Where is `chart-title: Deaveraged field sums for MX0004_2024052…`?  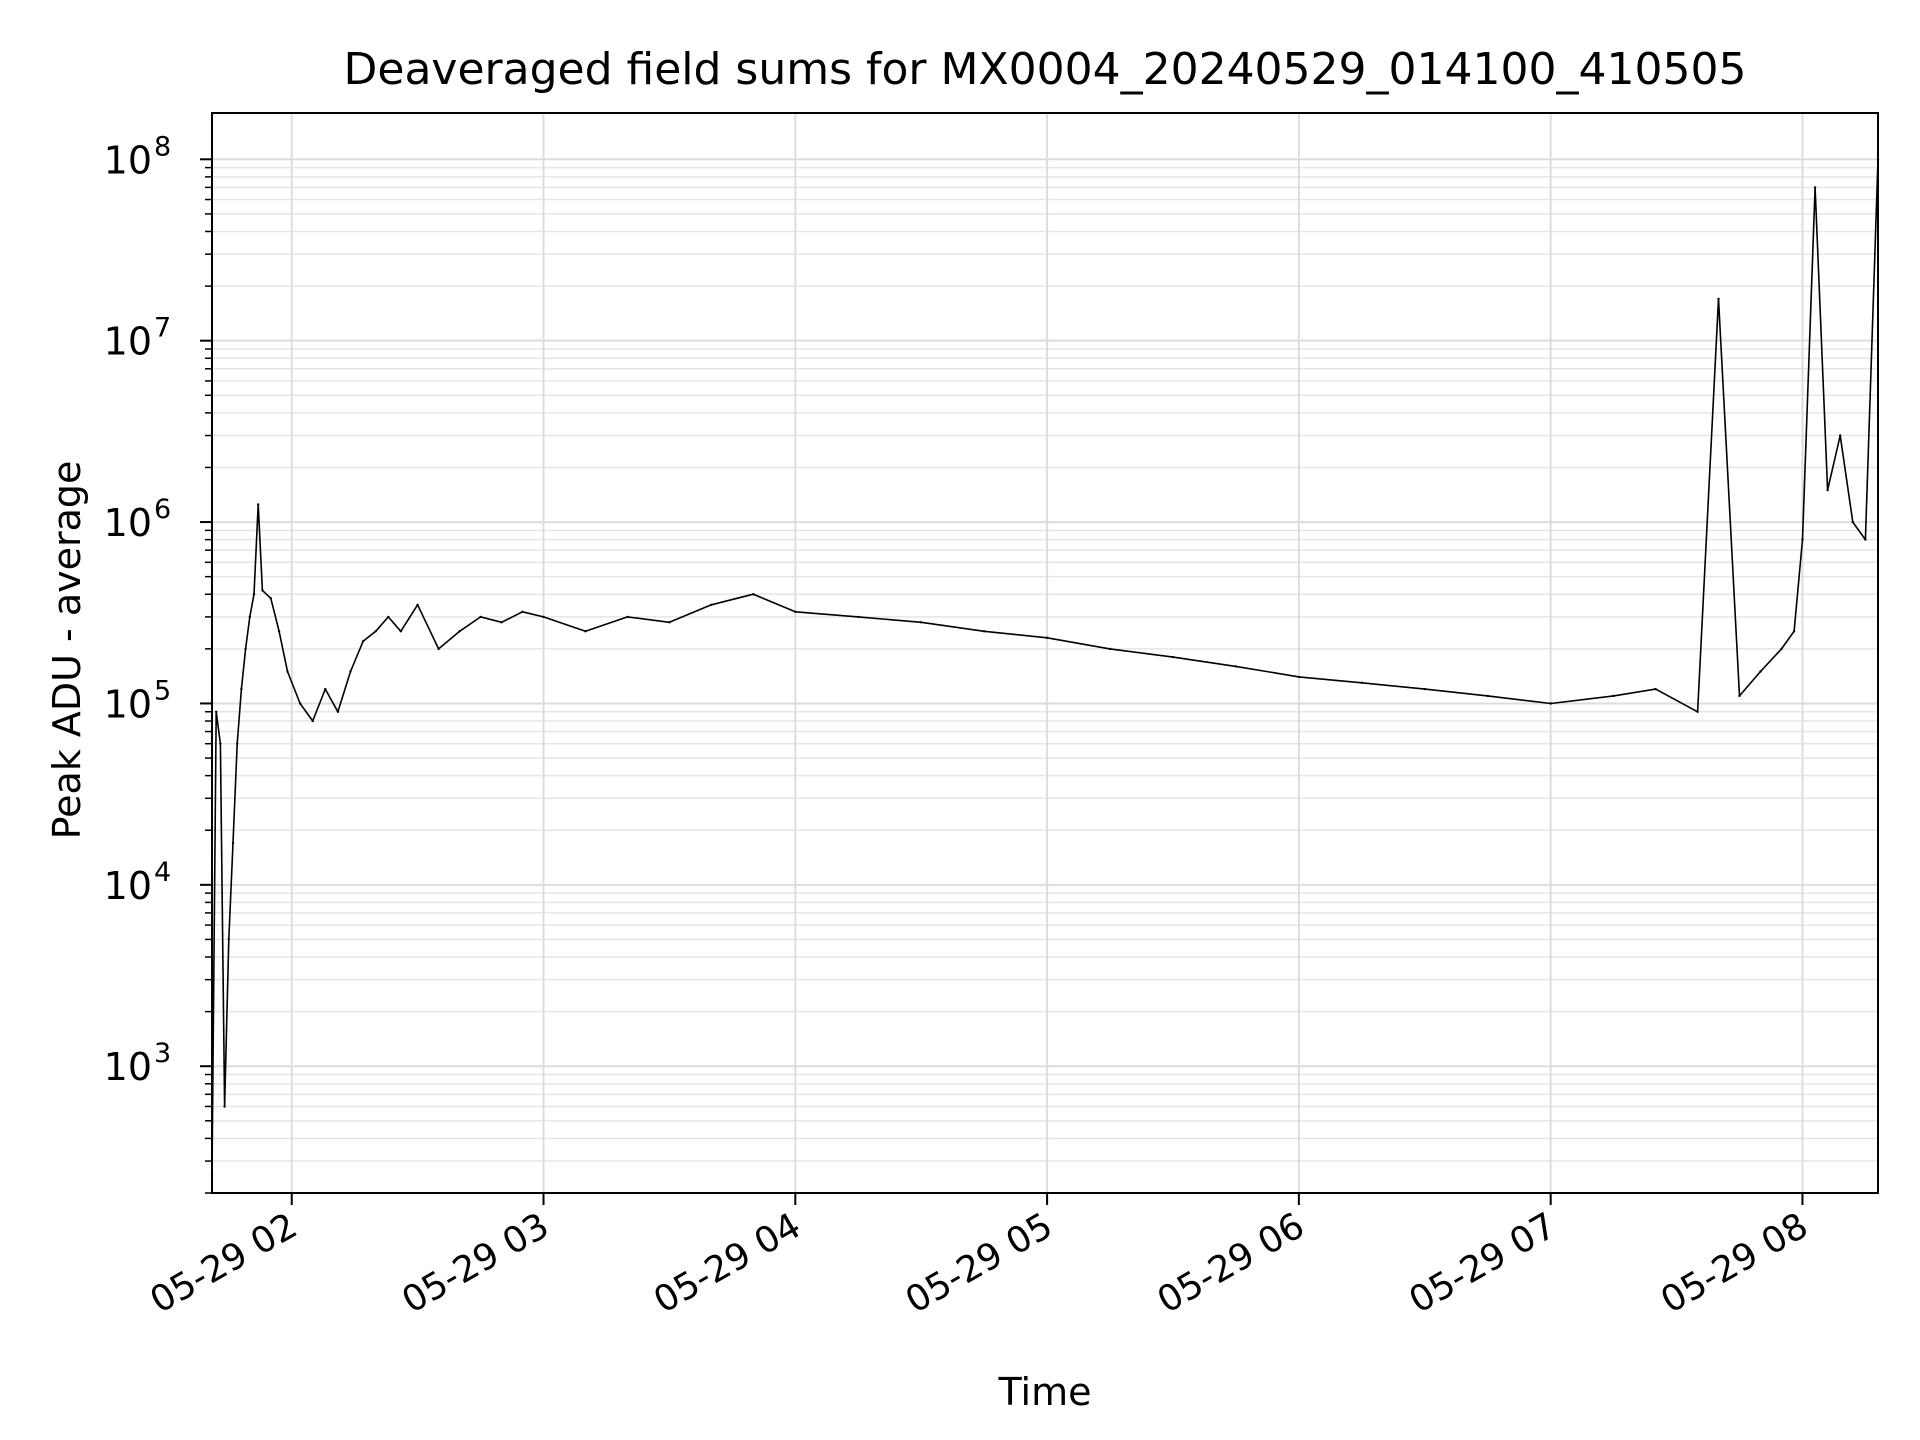 chart-title: Deaveraged field sums for MX0004_2024052… is located at coordinates (1045, 69).